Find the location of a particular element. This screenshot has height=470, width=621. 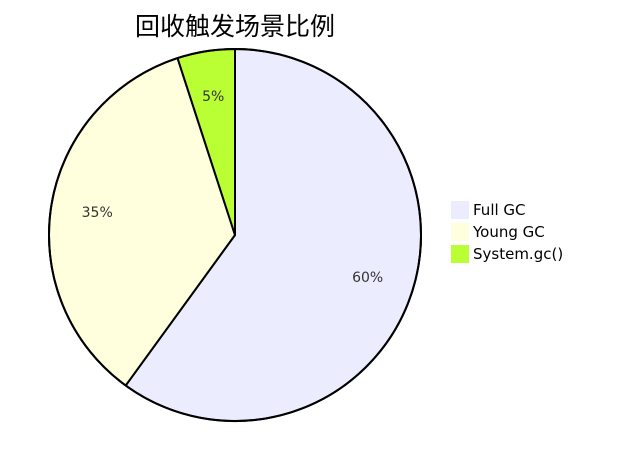

slice-value-label: 5% is located at coordinates (213, 97).